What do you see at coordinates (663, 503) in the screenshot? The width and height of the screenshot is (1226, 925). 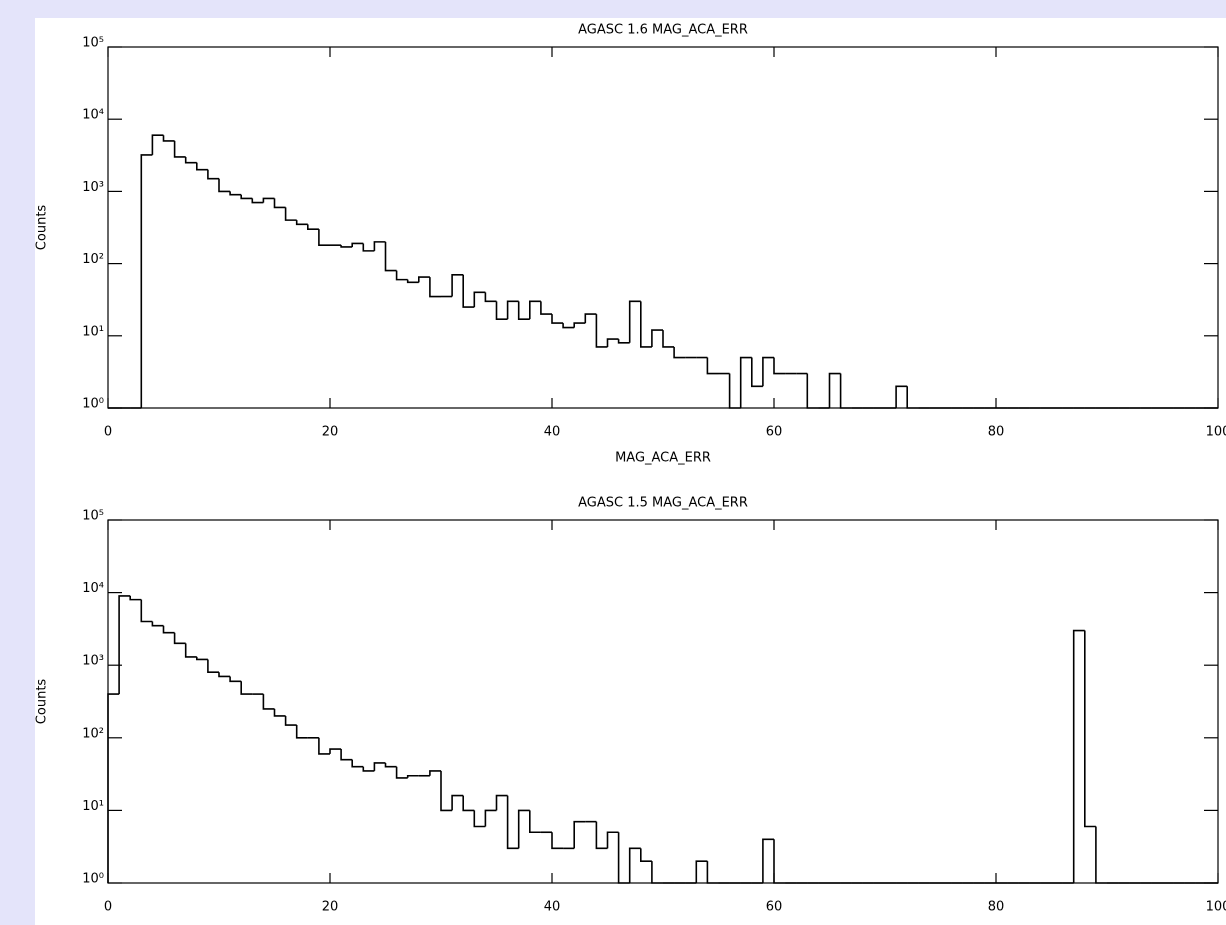 I see `chart-title: AGASC 1.5 MAG_ACA_ERR` at bounding box center [663, 503].